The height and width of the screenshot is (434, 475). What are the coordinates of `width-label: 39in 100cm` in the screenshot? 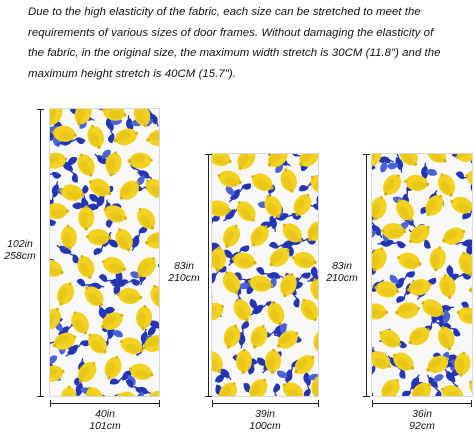 It's located at (265, 420).